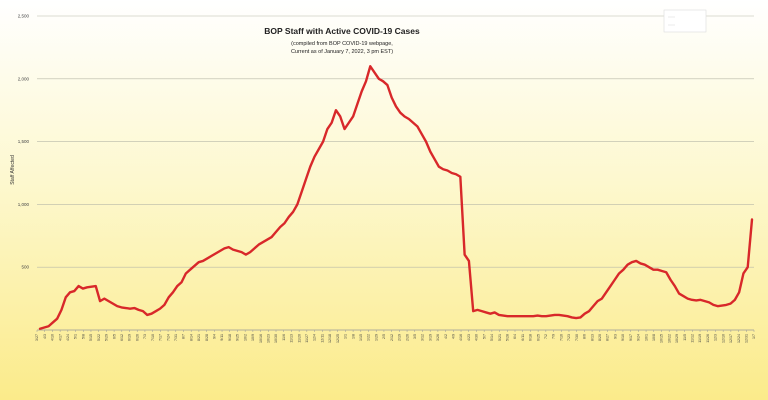 Image resolution: width=768 pixels, height=400 pixels. Describe the element at coordinates (693, 338) in the screenshot. I see `x-tick-label: 11/12` at that location.